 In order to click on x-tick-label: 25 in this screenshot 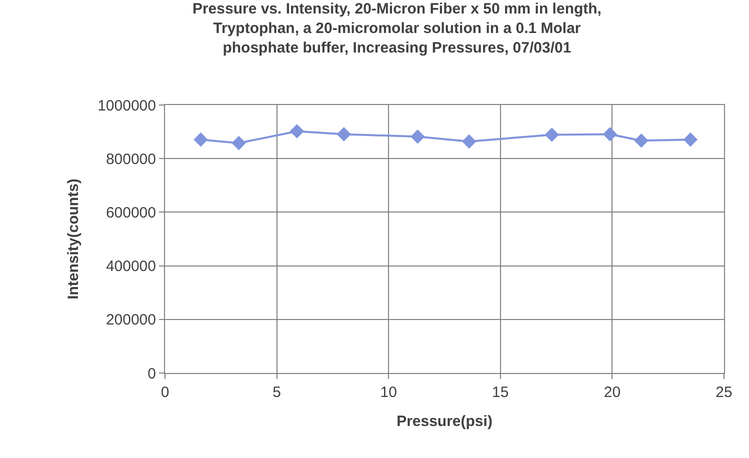, I will do `click(724, 392)`.